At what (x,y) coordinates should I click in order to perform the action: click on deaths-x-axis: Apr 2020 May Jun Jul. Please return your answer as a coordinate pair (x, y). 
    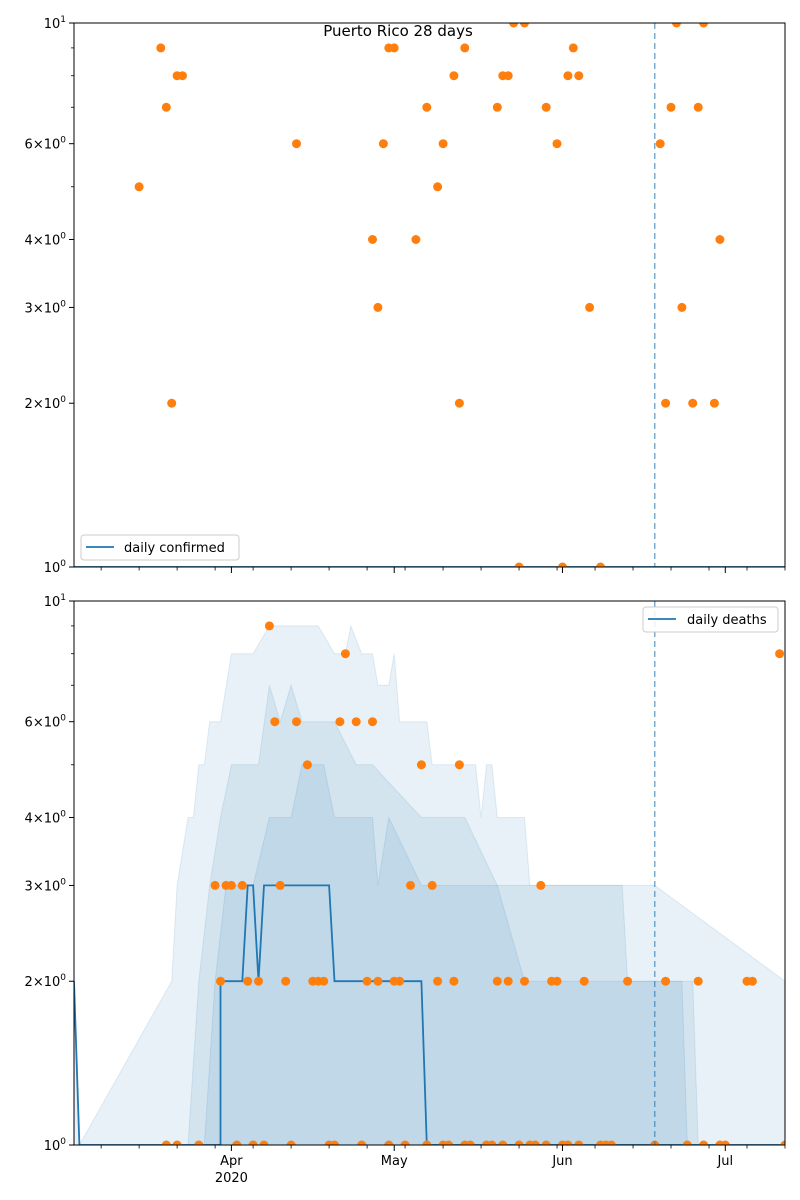
    Looking at the image, I should click on (443, 1165).